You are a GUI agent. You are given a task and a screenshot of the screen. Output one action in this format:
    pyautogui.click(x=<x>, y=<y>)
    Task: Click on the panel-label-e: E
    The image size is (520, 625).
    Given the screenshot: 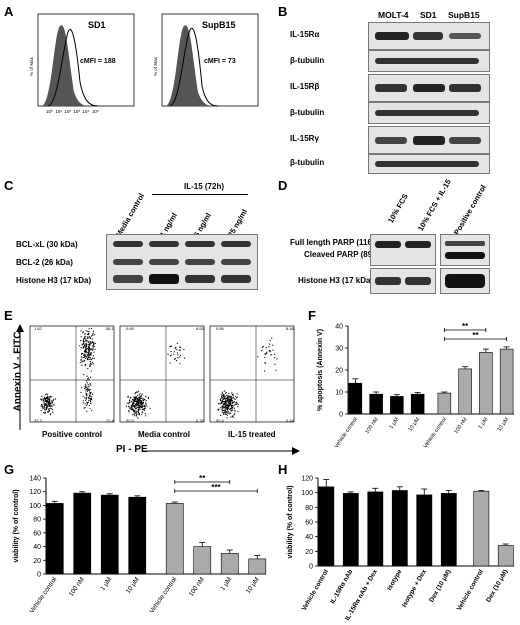 What is the action you would take?
    pyautogui.click(x=8, y=315)
    